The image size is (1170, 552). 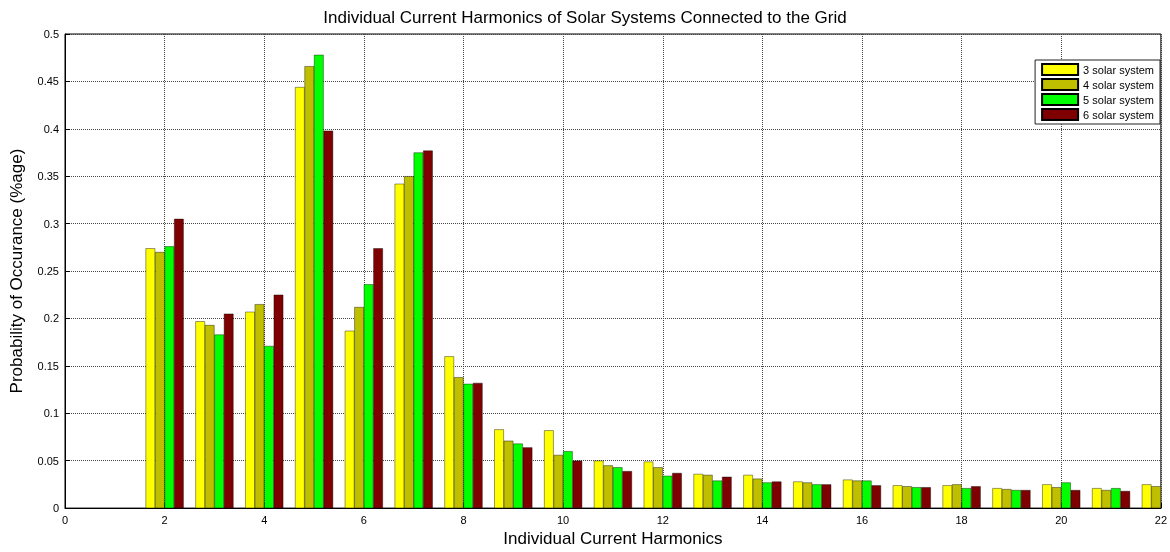 What do you see at coordinates (51, 34) in the screenshot?
I see `y-tick-label: 0.5` at bounding box center [51, 34].